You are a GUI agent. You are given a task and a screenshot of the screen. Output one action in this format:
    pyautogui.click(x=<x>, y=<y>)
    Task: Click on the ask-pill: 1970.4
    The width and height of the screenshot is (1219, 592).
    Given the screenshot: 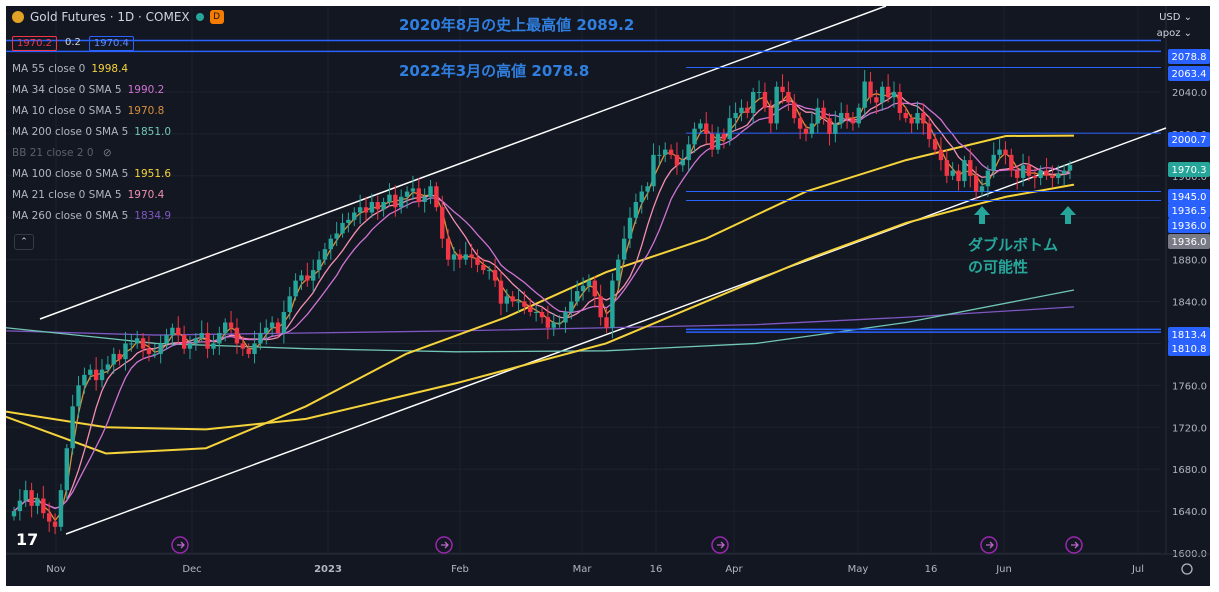 What is the action you would take?
    pyautogui.click(x=111, y=43)
    